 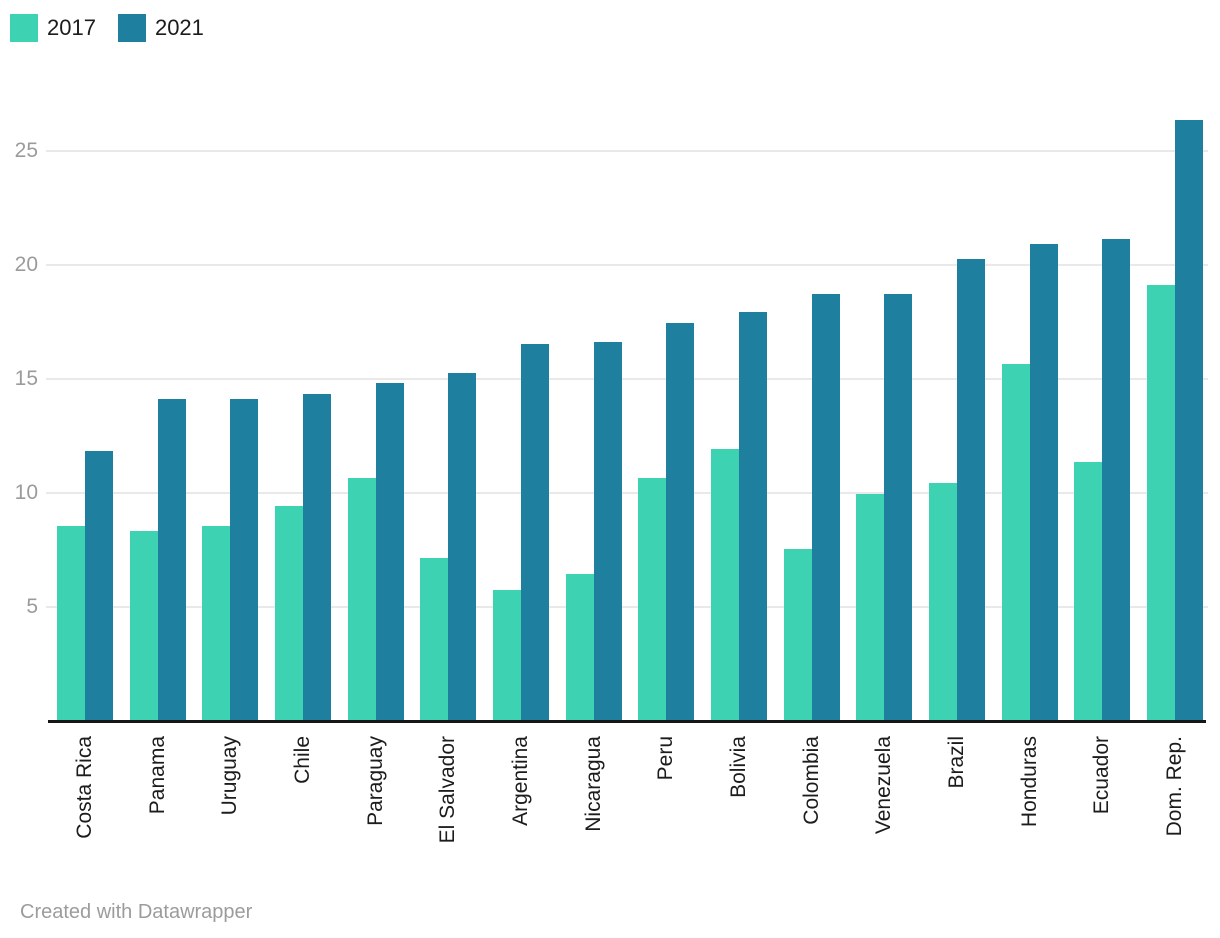 I want to click on x-label-venezuela: Venezuela, so click(x=884, y=785).